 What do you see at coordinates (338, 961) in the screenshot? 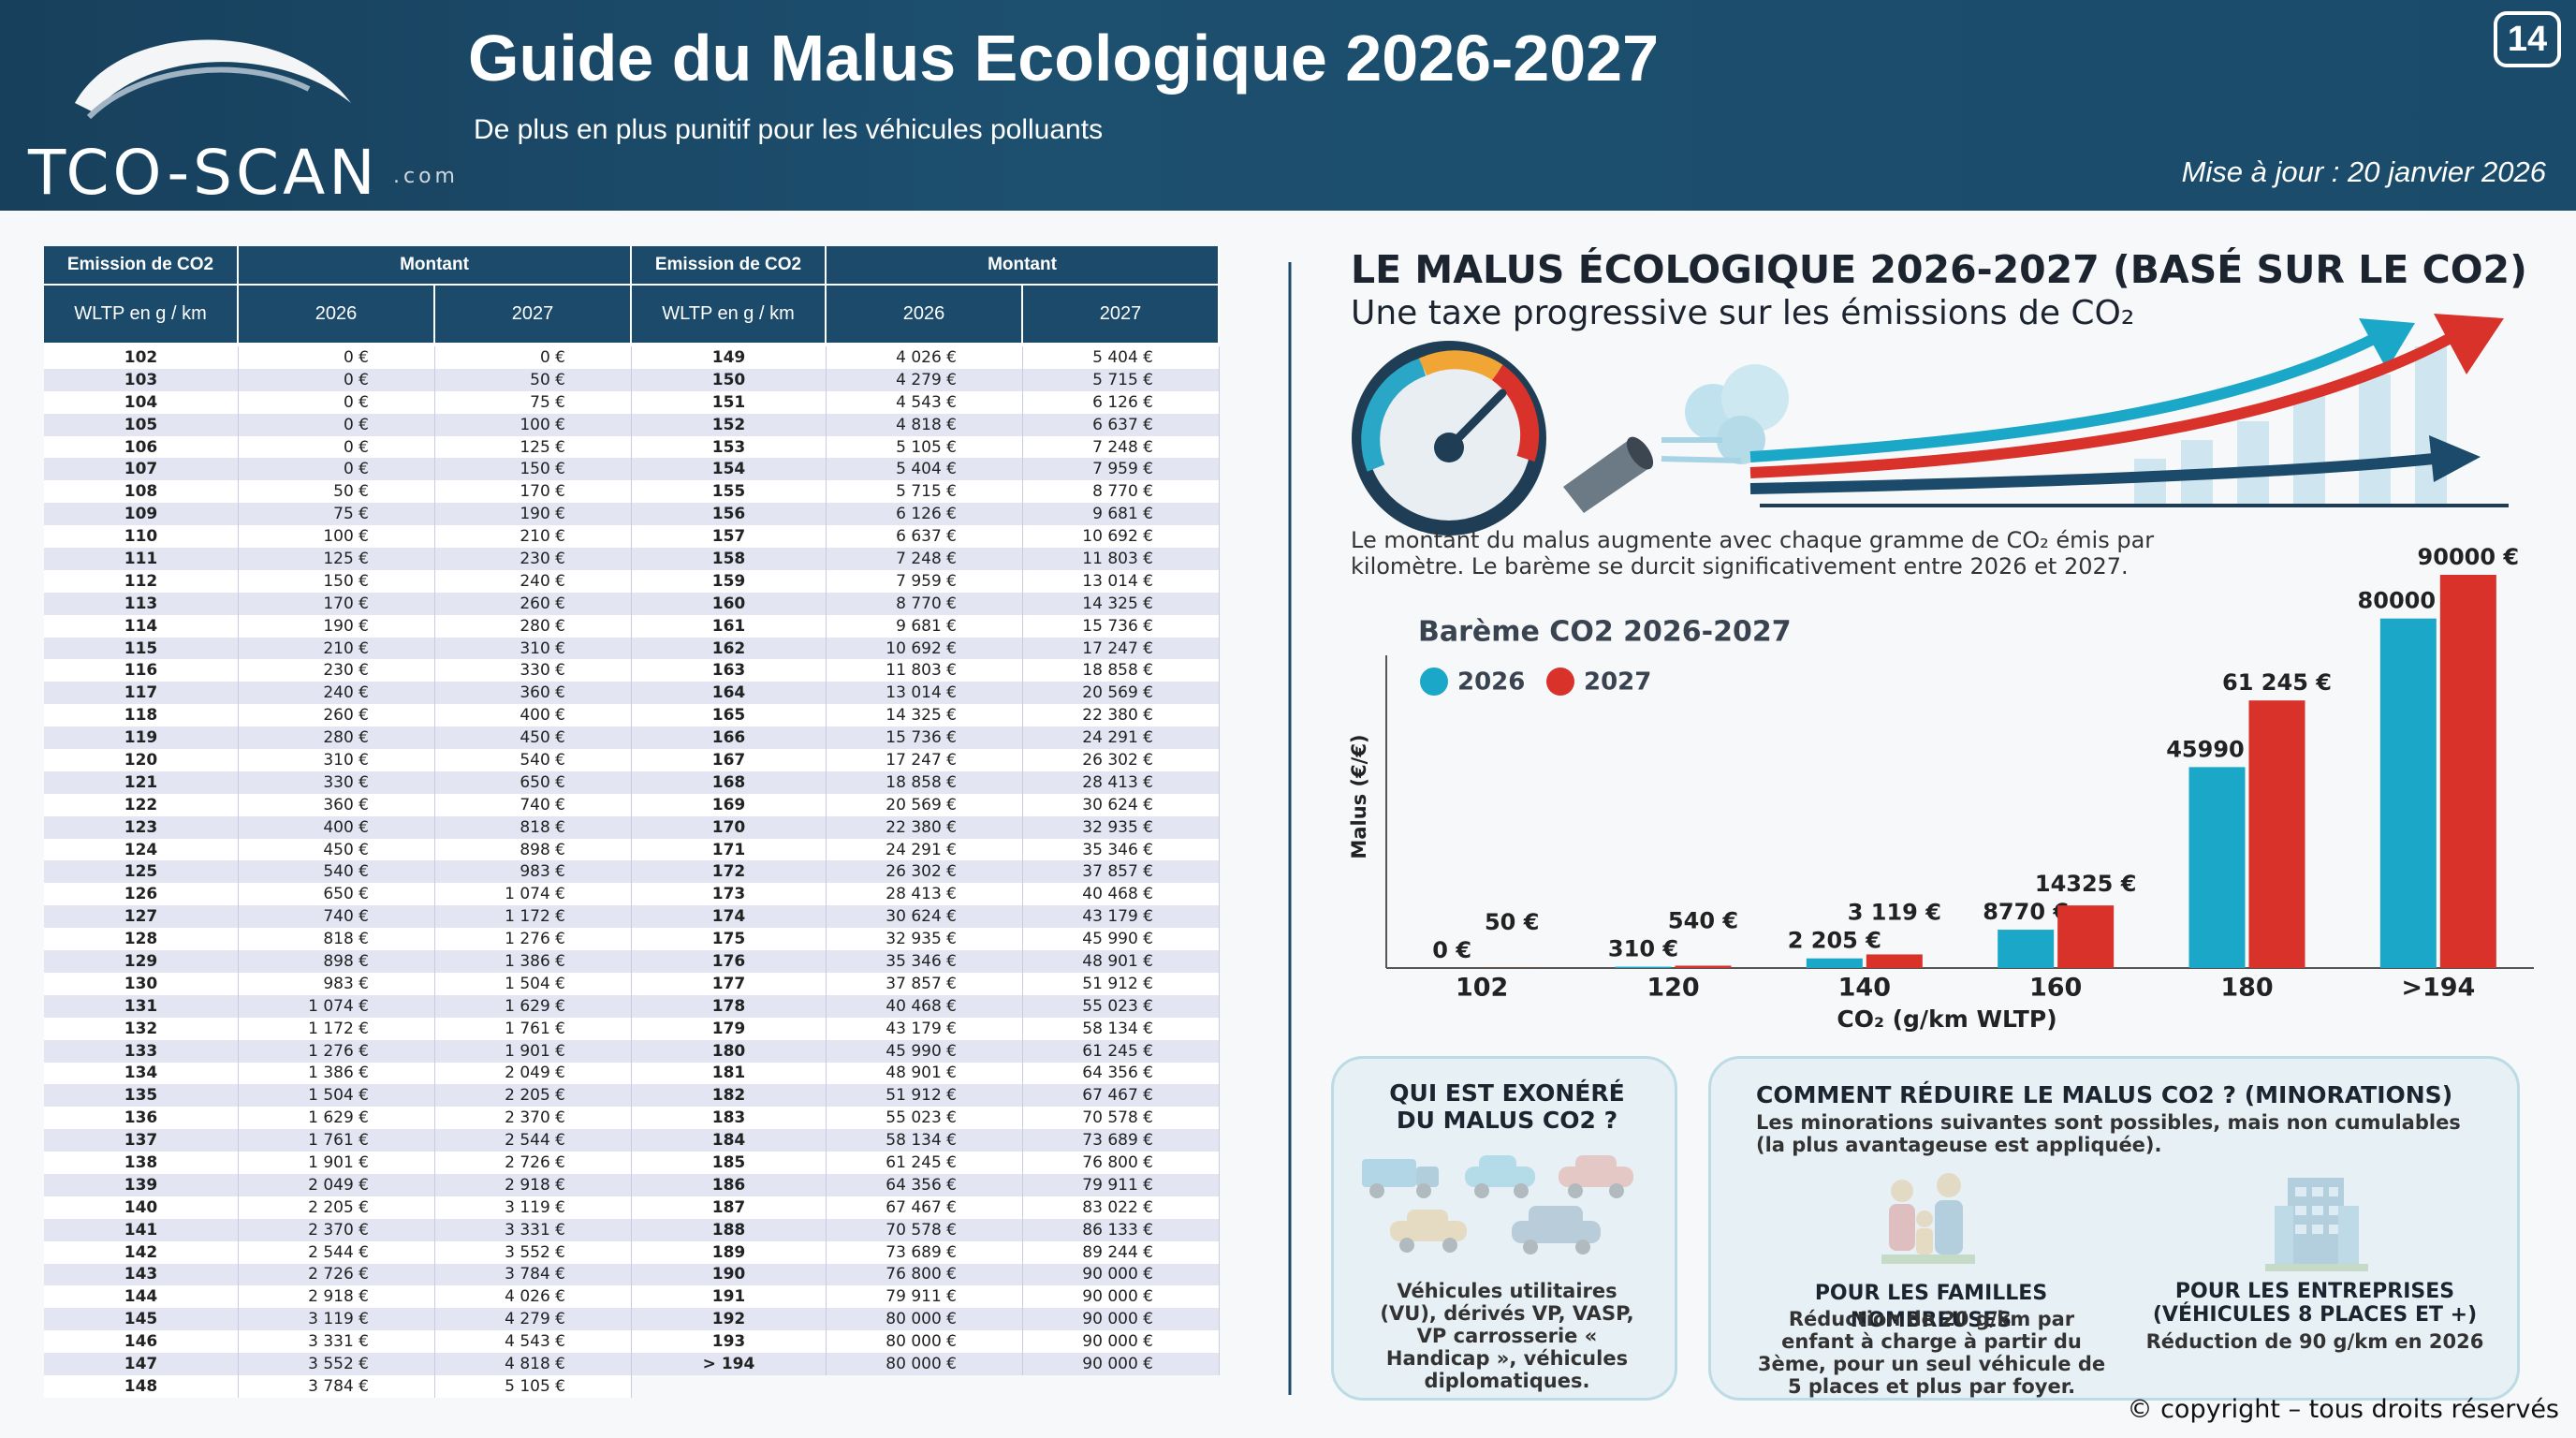
I see `table-row: 129 898 €1 386 €` at bounding box center [338, 961].